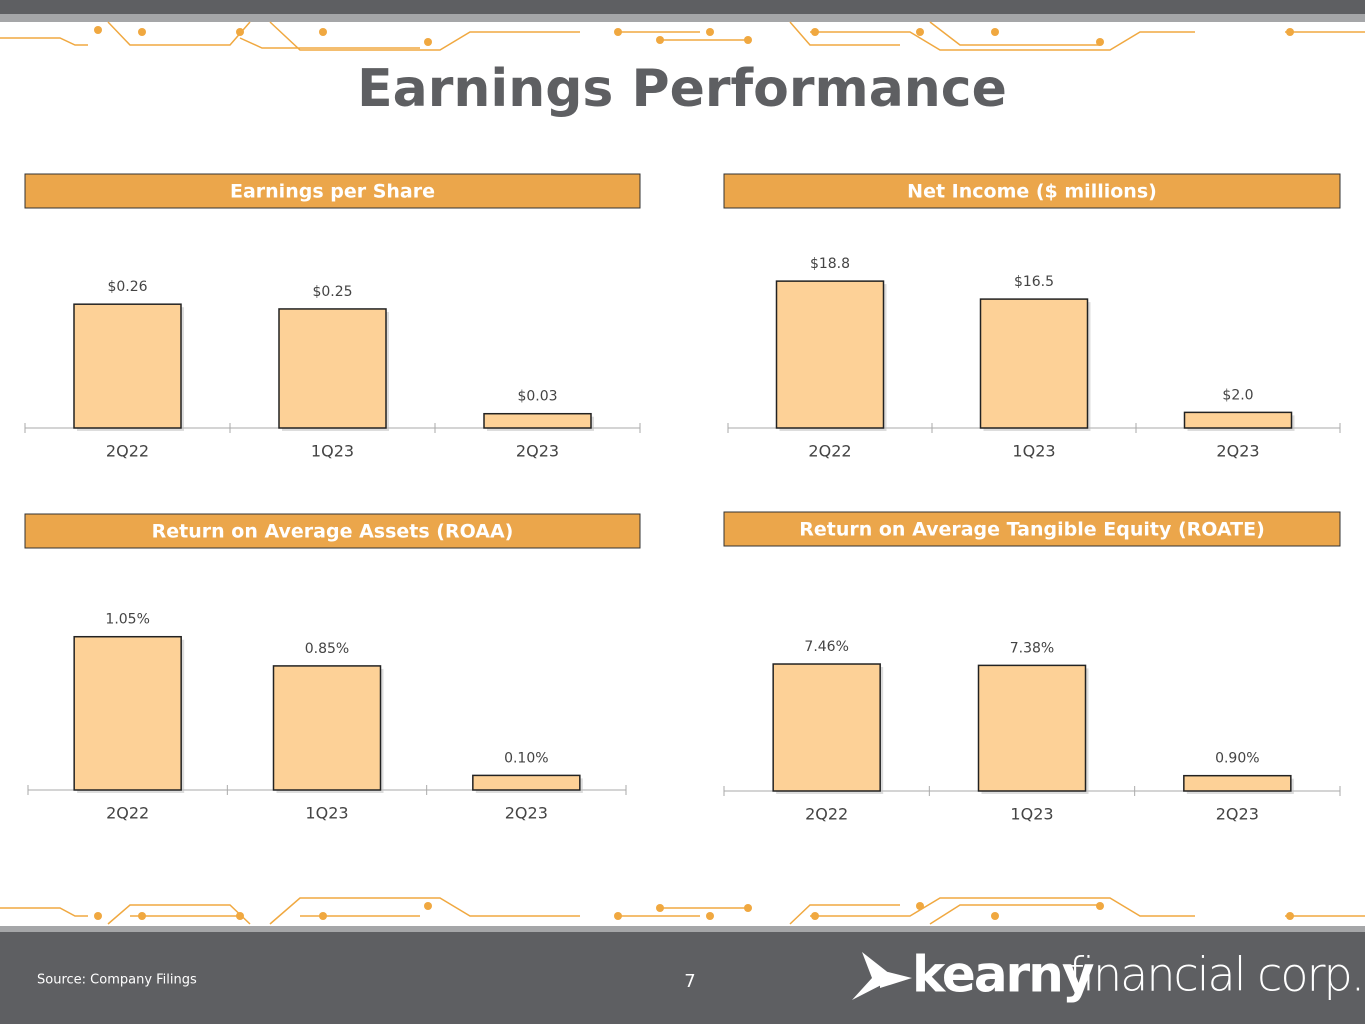  Describe the element at coordinates (1034, 282) in the screenshot. I see `value-label: $16.5` at that location.